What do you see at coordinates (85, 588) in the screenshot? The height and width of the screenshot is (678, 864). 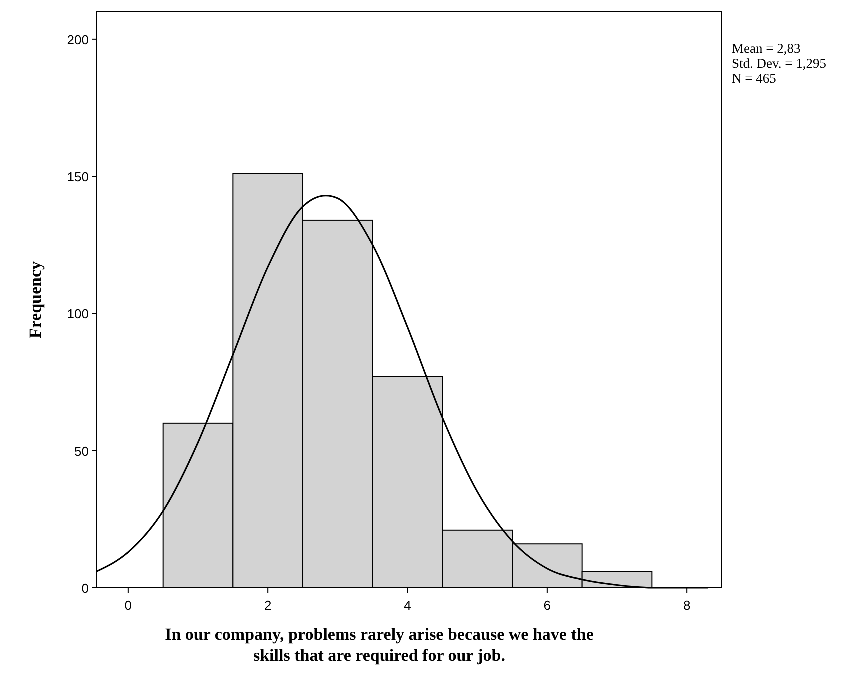 I see `y-tick-label: 0` at bounding box center [85, 588].